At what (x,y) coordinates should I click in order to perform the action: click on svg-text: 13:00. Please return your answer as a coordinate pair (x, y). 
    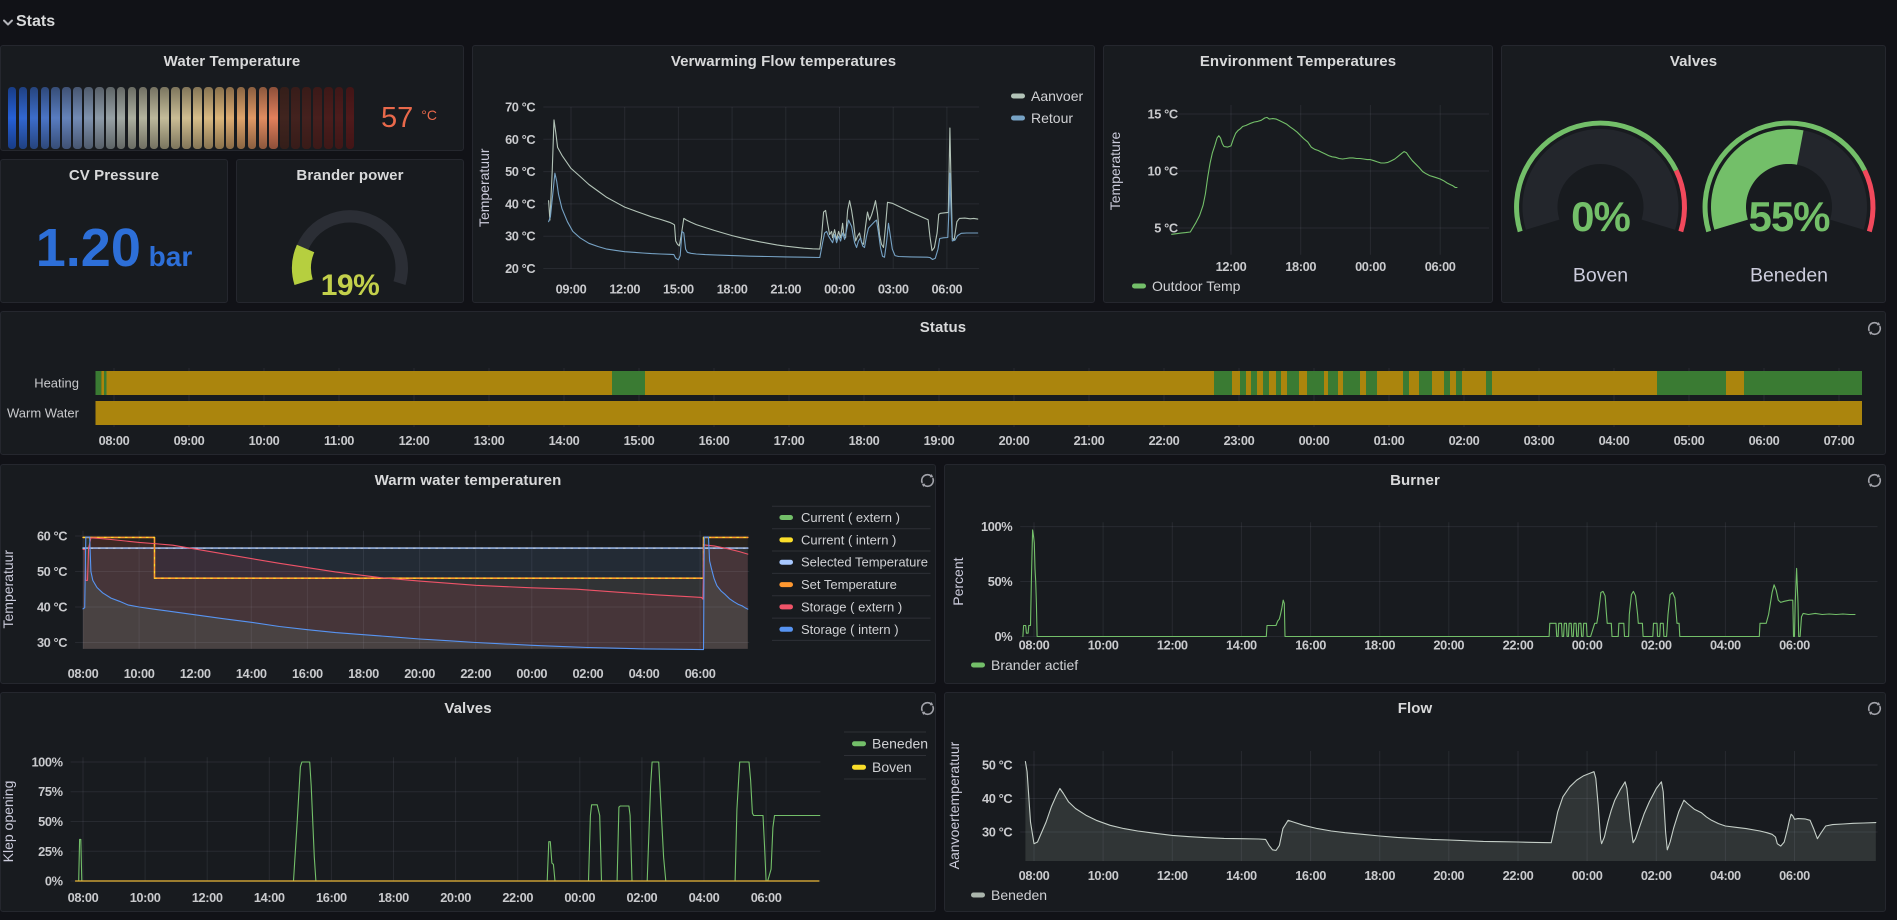
    Looking at the image, I should click on (489, 440).